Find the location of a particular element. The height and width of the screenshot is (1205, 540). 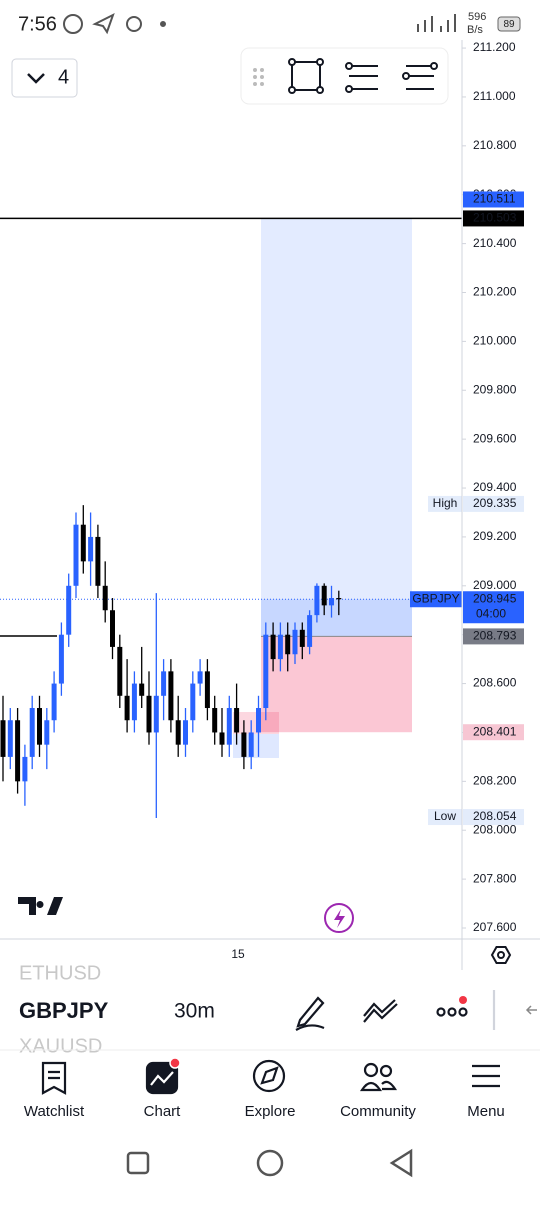

more-icon is located at coordinates (452, 1012).